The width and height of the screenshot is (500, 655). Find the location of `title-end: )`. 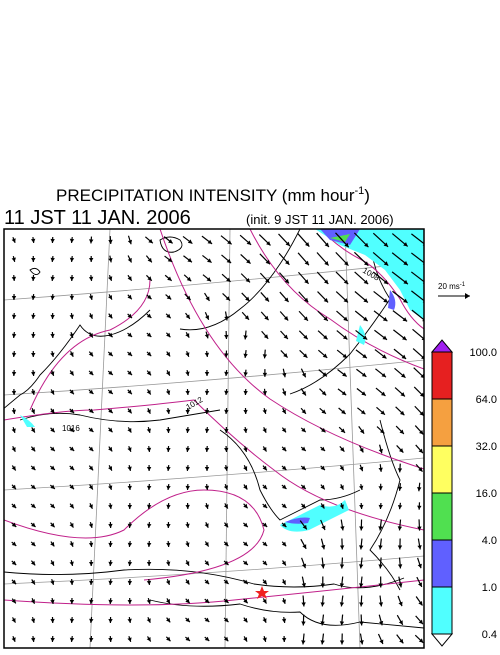

title-end: ) is located at coordinates (367, 195).